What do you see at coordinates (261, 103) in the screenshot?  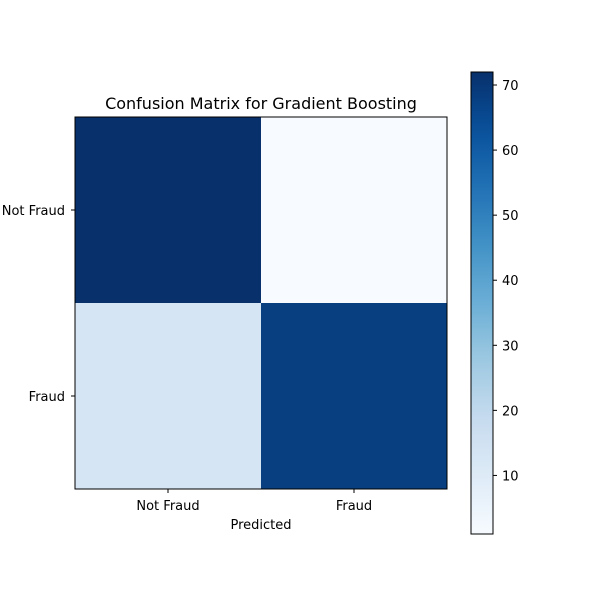 I see `chart-title: Confusion Matrix for Gradient Boosting` at bounding box center [261, 103].